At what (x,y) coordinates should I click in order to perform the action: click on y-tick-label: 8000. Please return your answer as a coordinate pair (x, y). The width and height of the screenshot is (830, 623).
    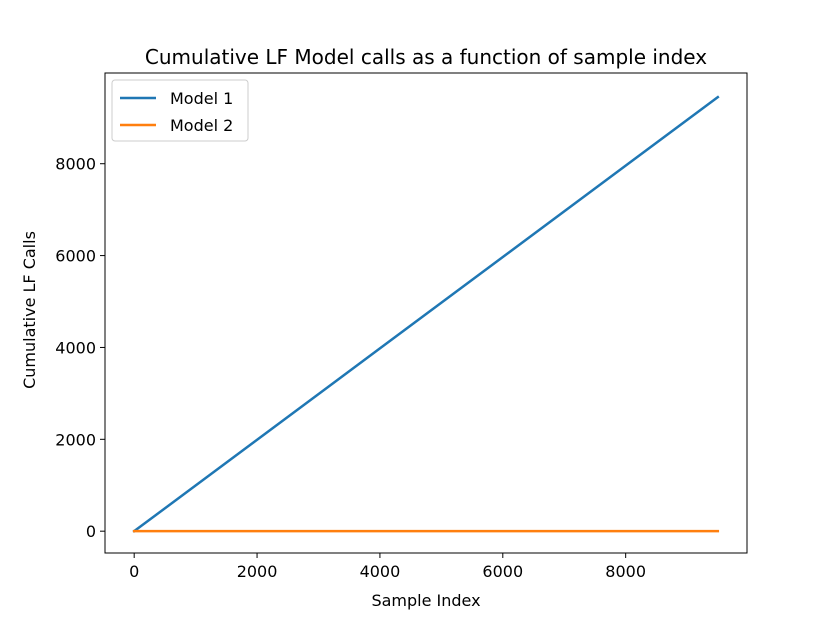
    Looking at the image, I should click on (75, 164).